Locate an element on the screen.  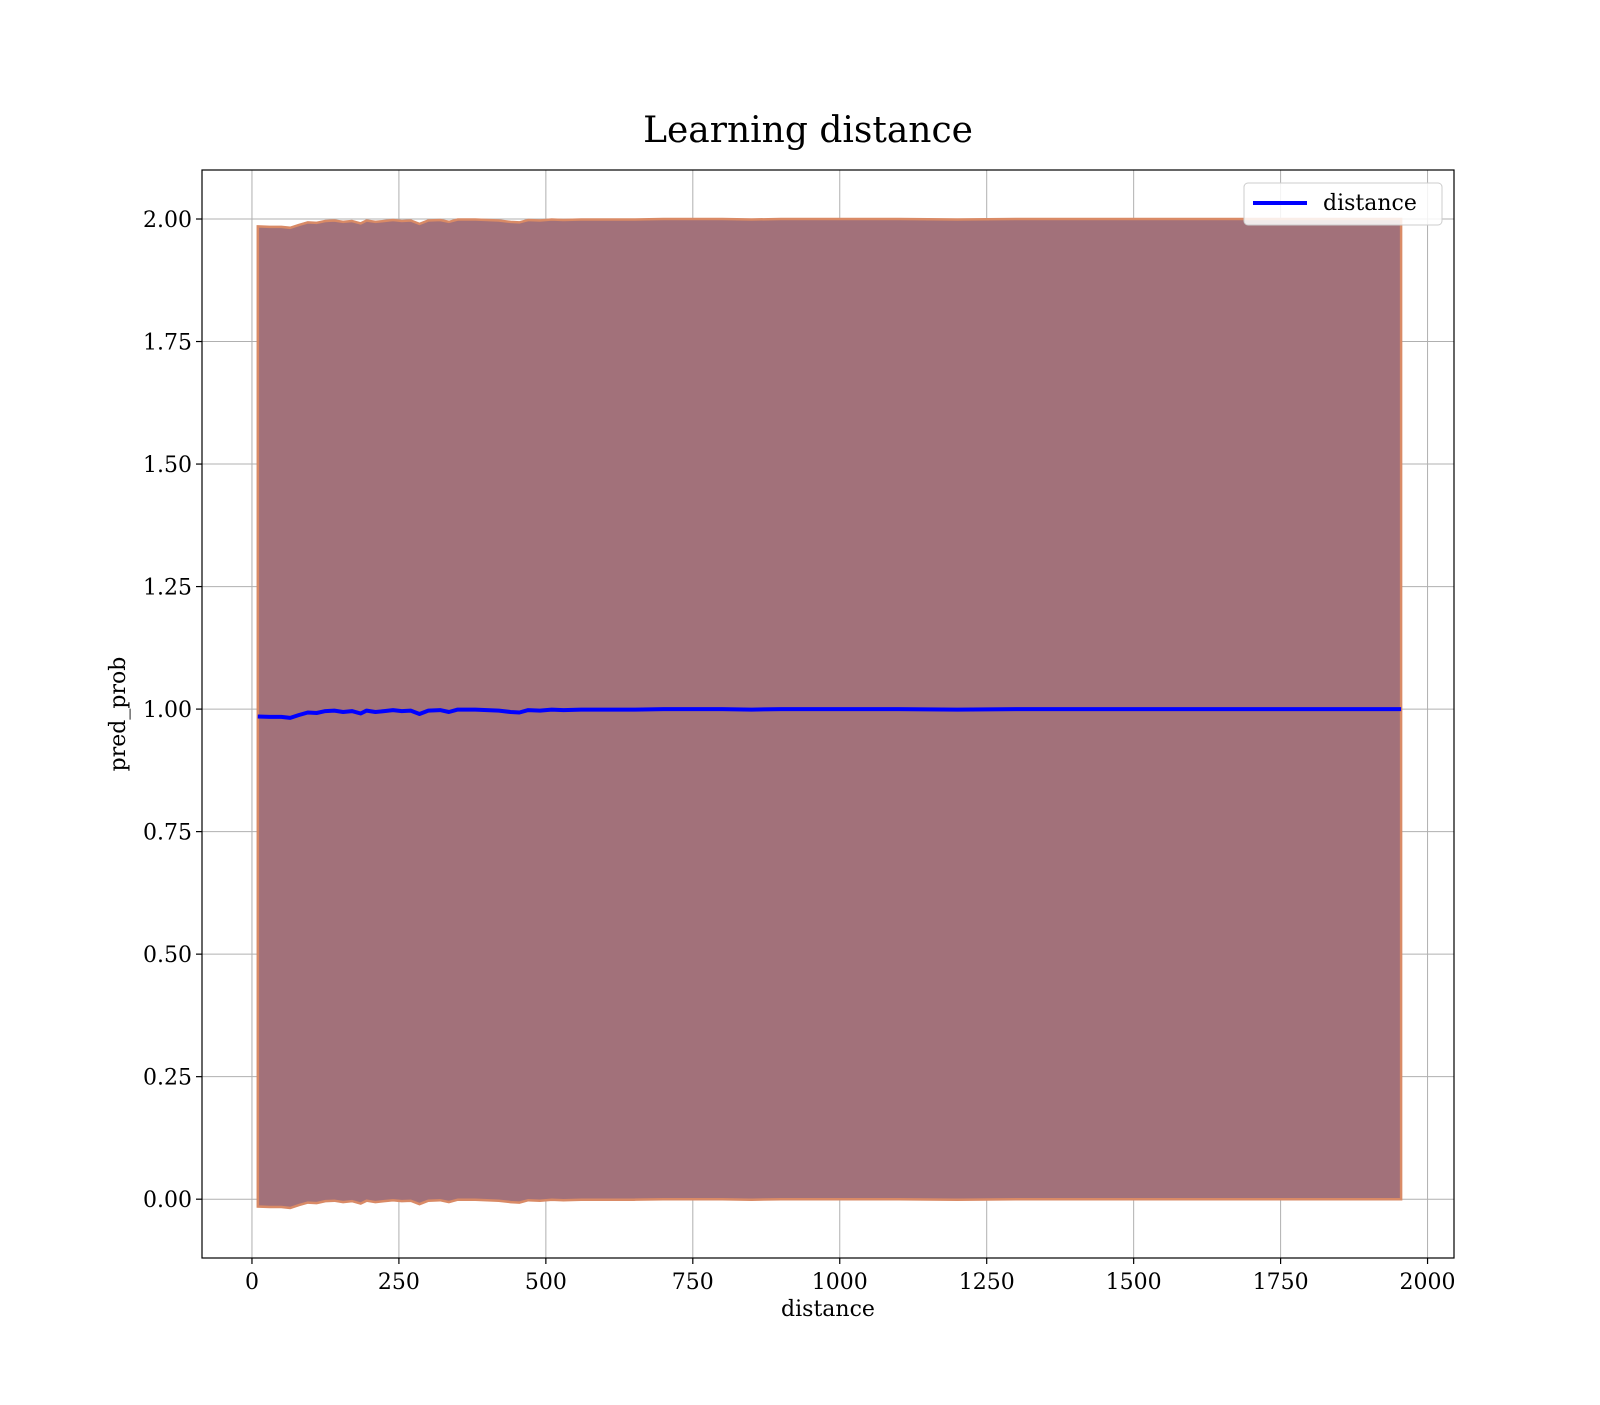
y-tick-label: 0.00 is located at coordinates (167, 1200).